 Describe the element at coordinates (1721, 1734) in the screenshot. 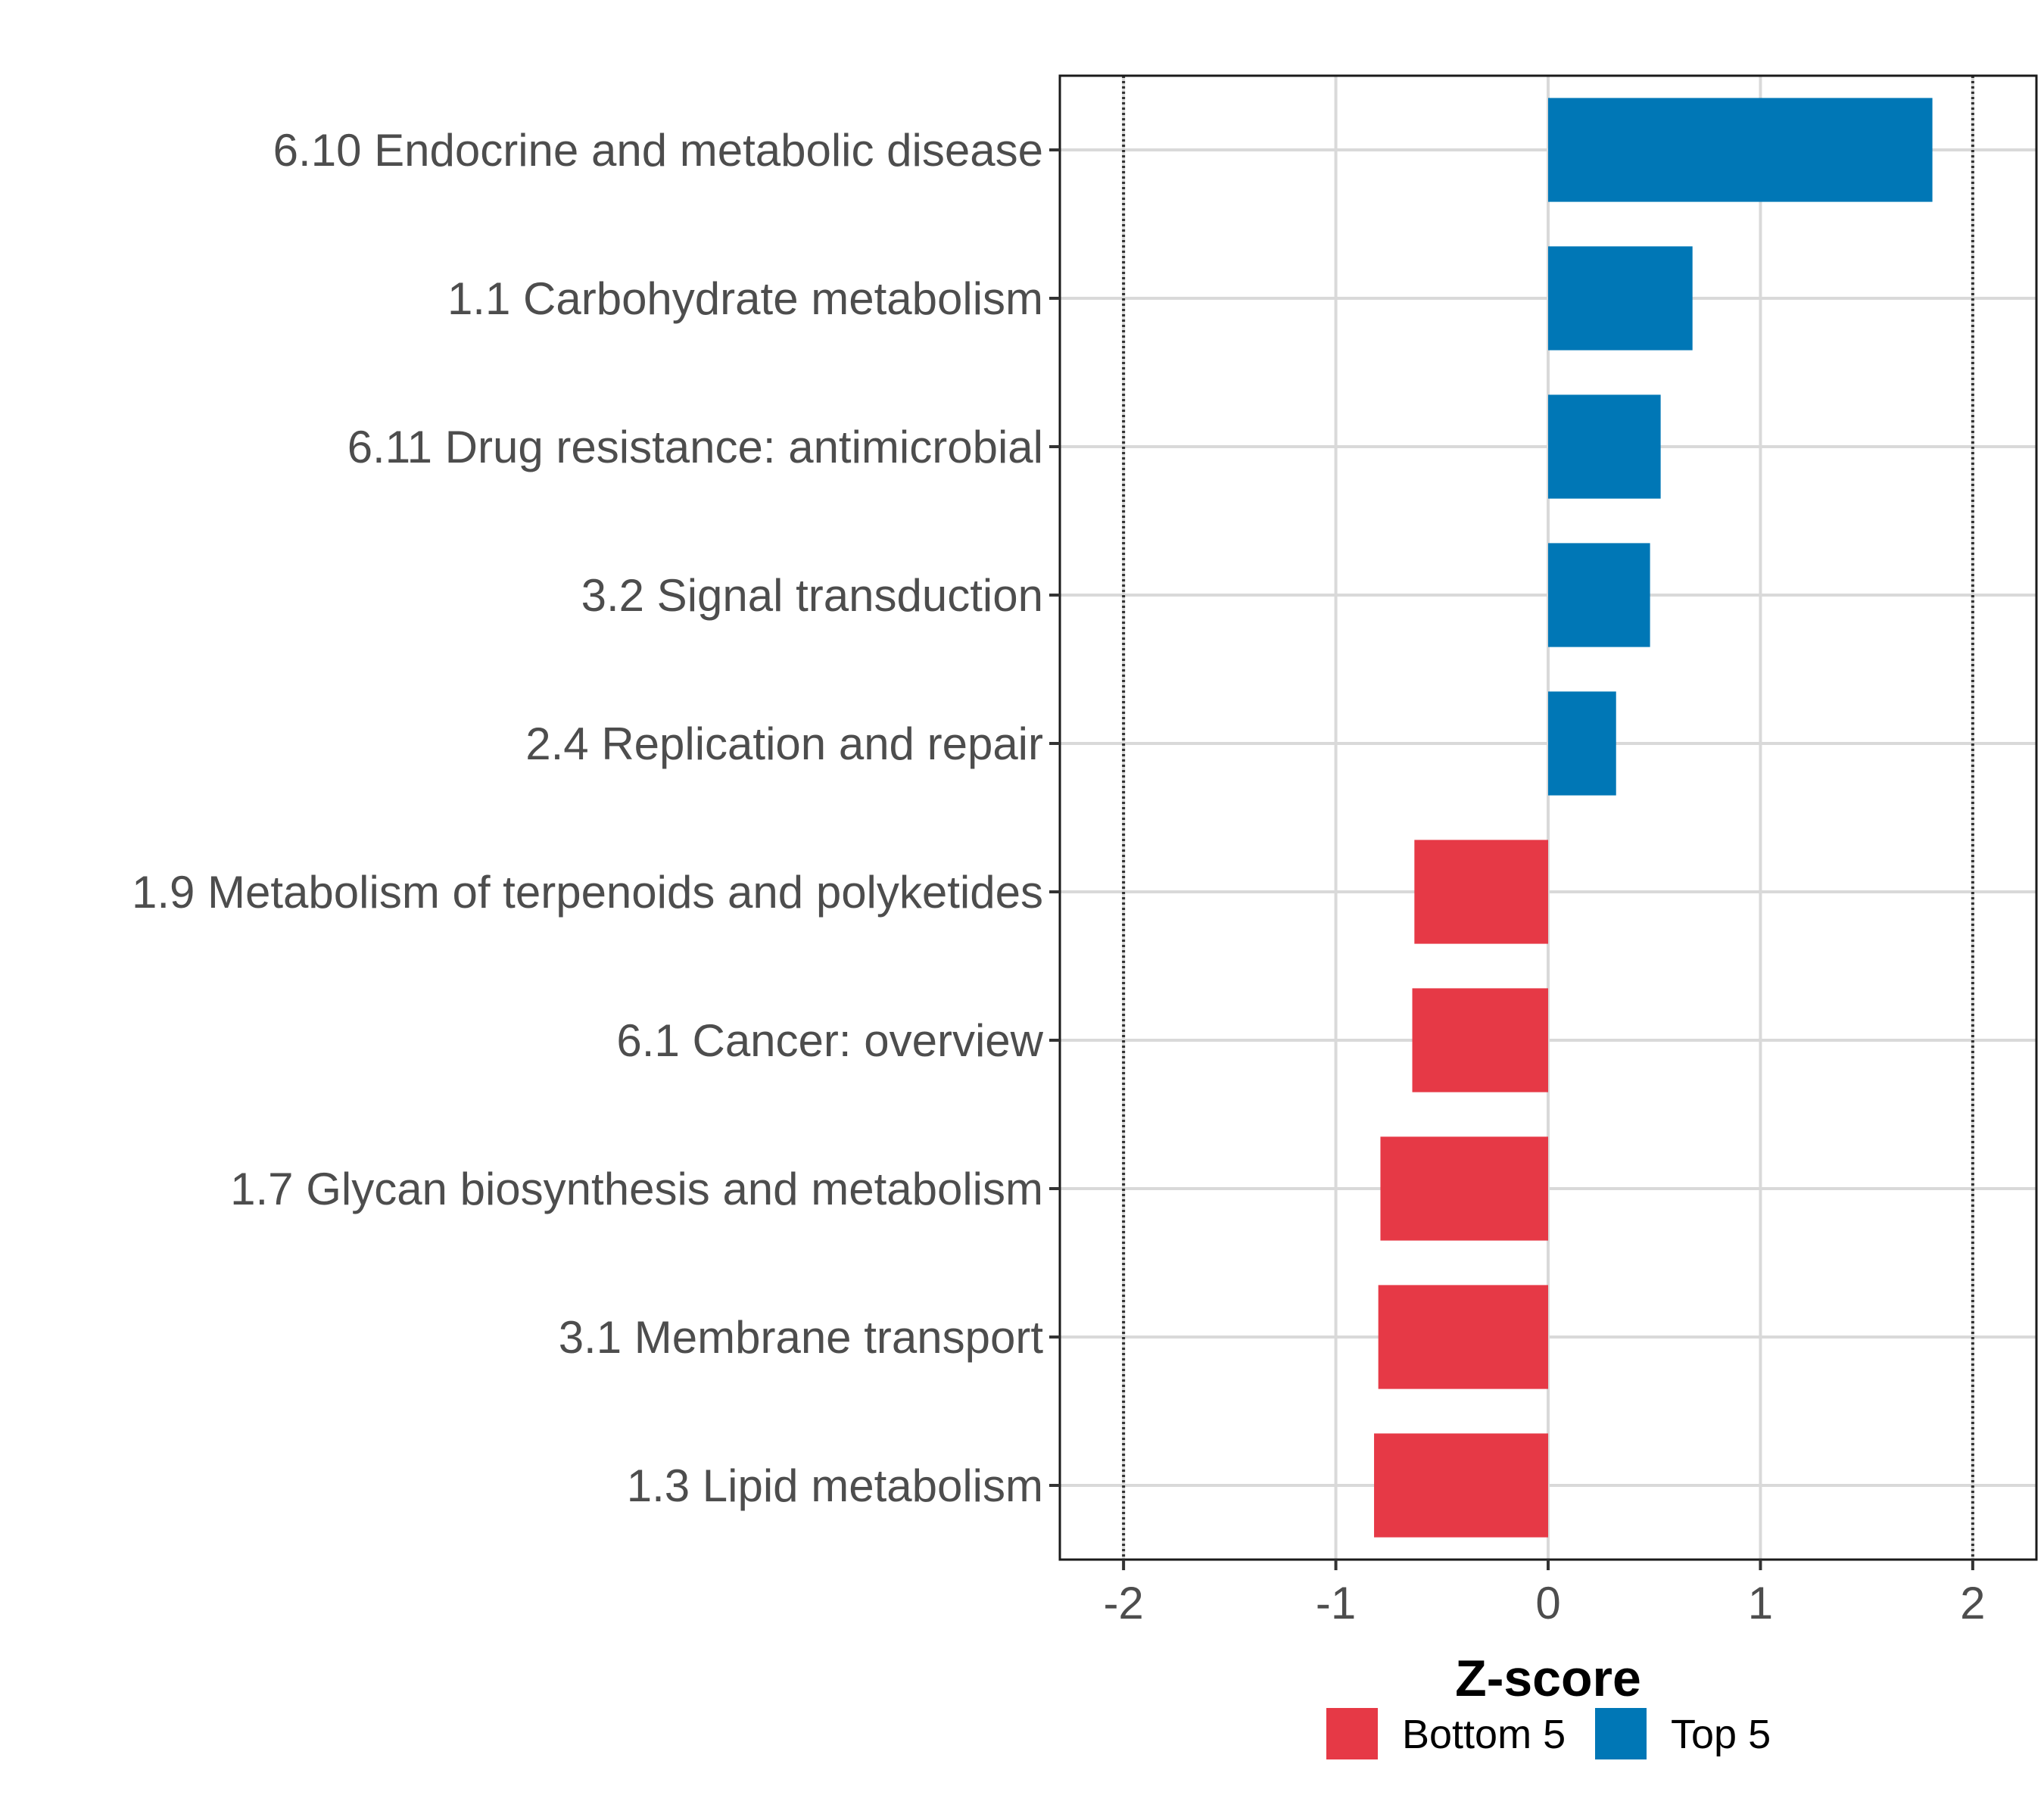

I see `legend-label-1: Top 5` at that location.